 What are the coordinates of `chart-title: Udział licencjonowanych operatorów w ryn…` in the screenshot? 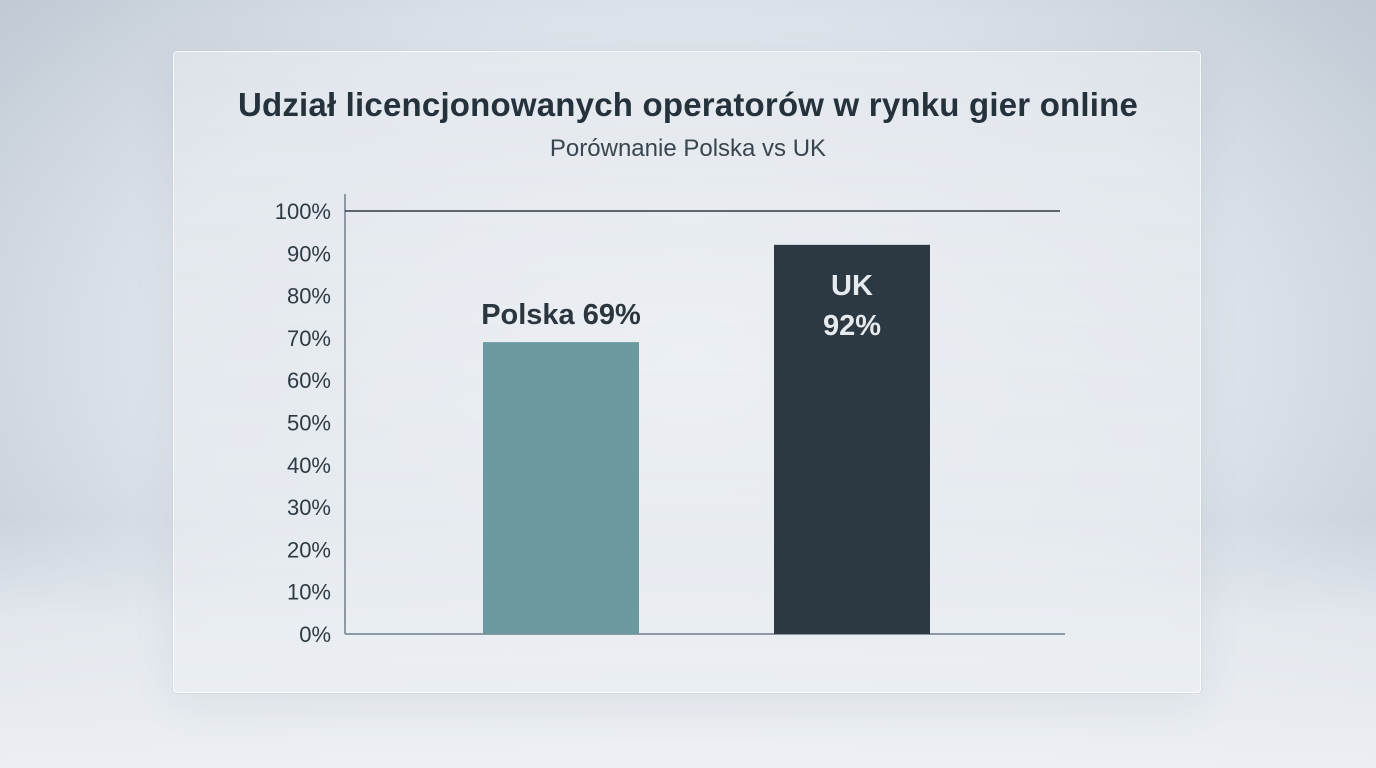 It's located at (688, 104).